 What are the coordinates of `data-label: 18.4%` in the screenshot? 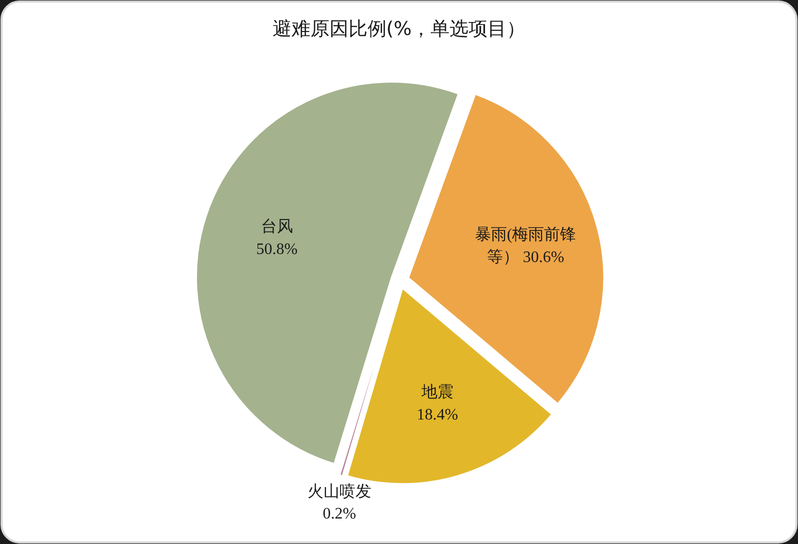 It's located at (437, 415).